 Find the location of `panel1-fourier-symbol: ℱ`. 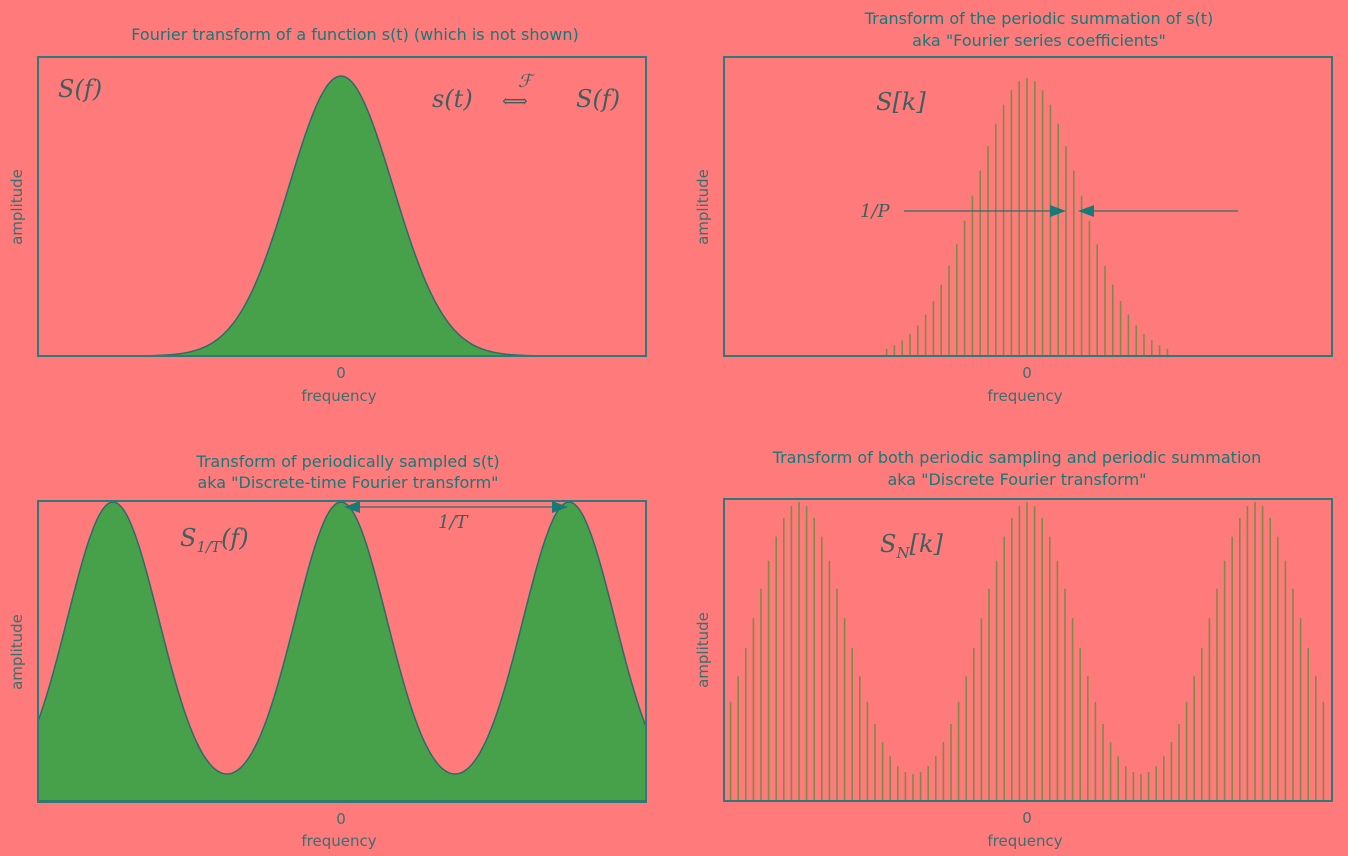

panel1-fourier-symbol: ℱ is located at coordinates (526, 81).